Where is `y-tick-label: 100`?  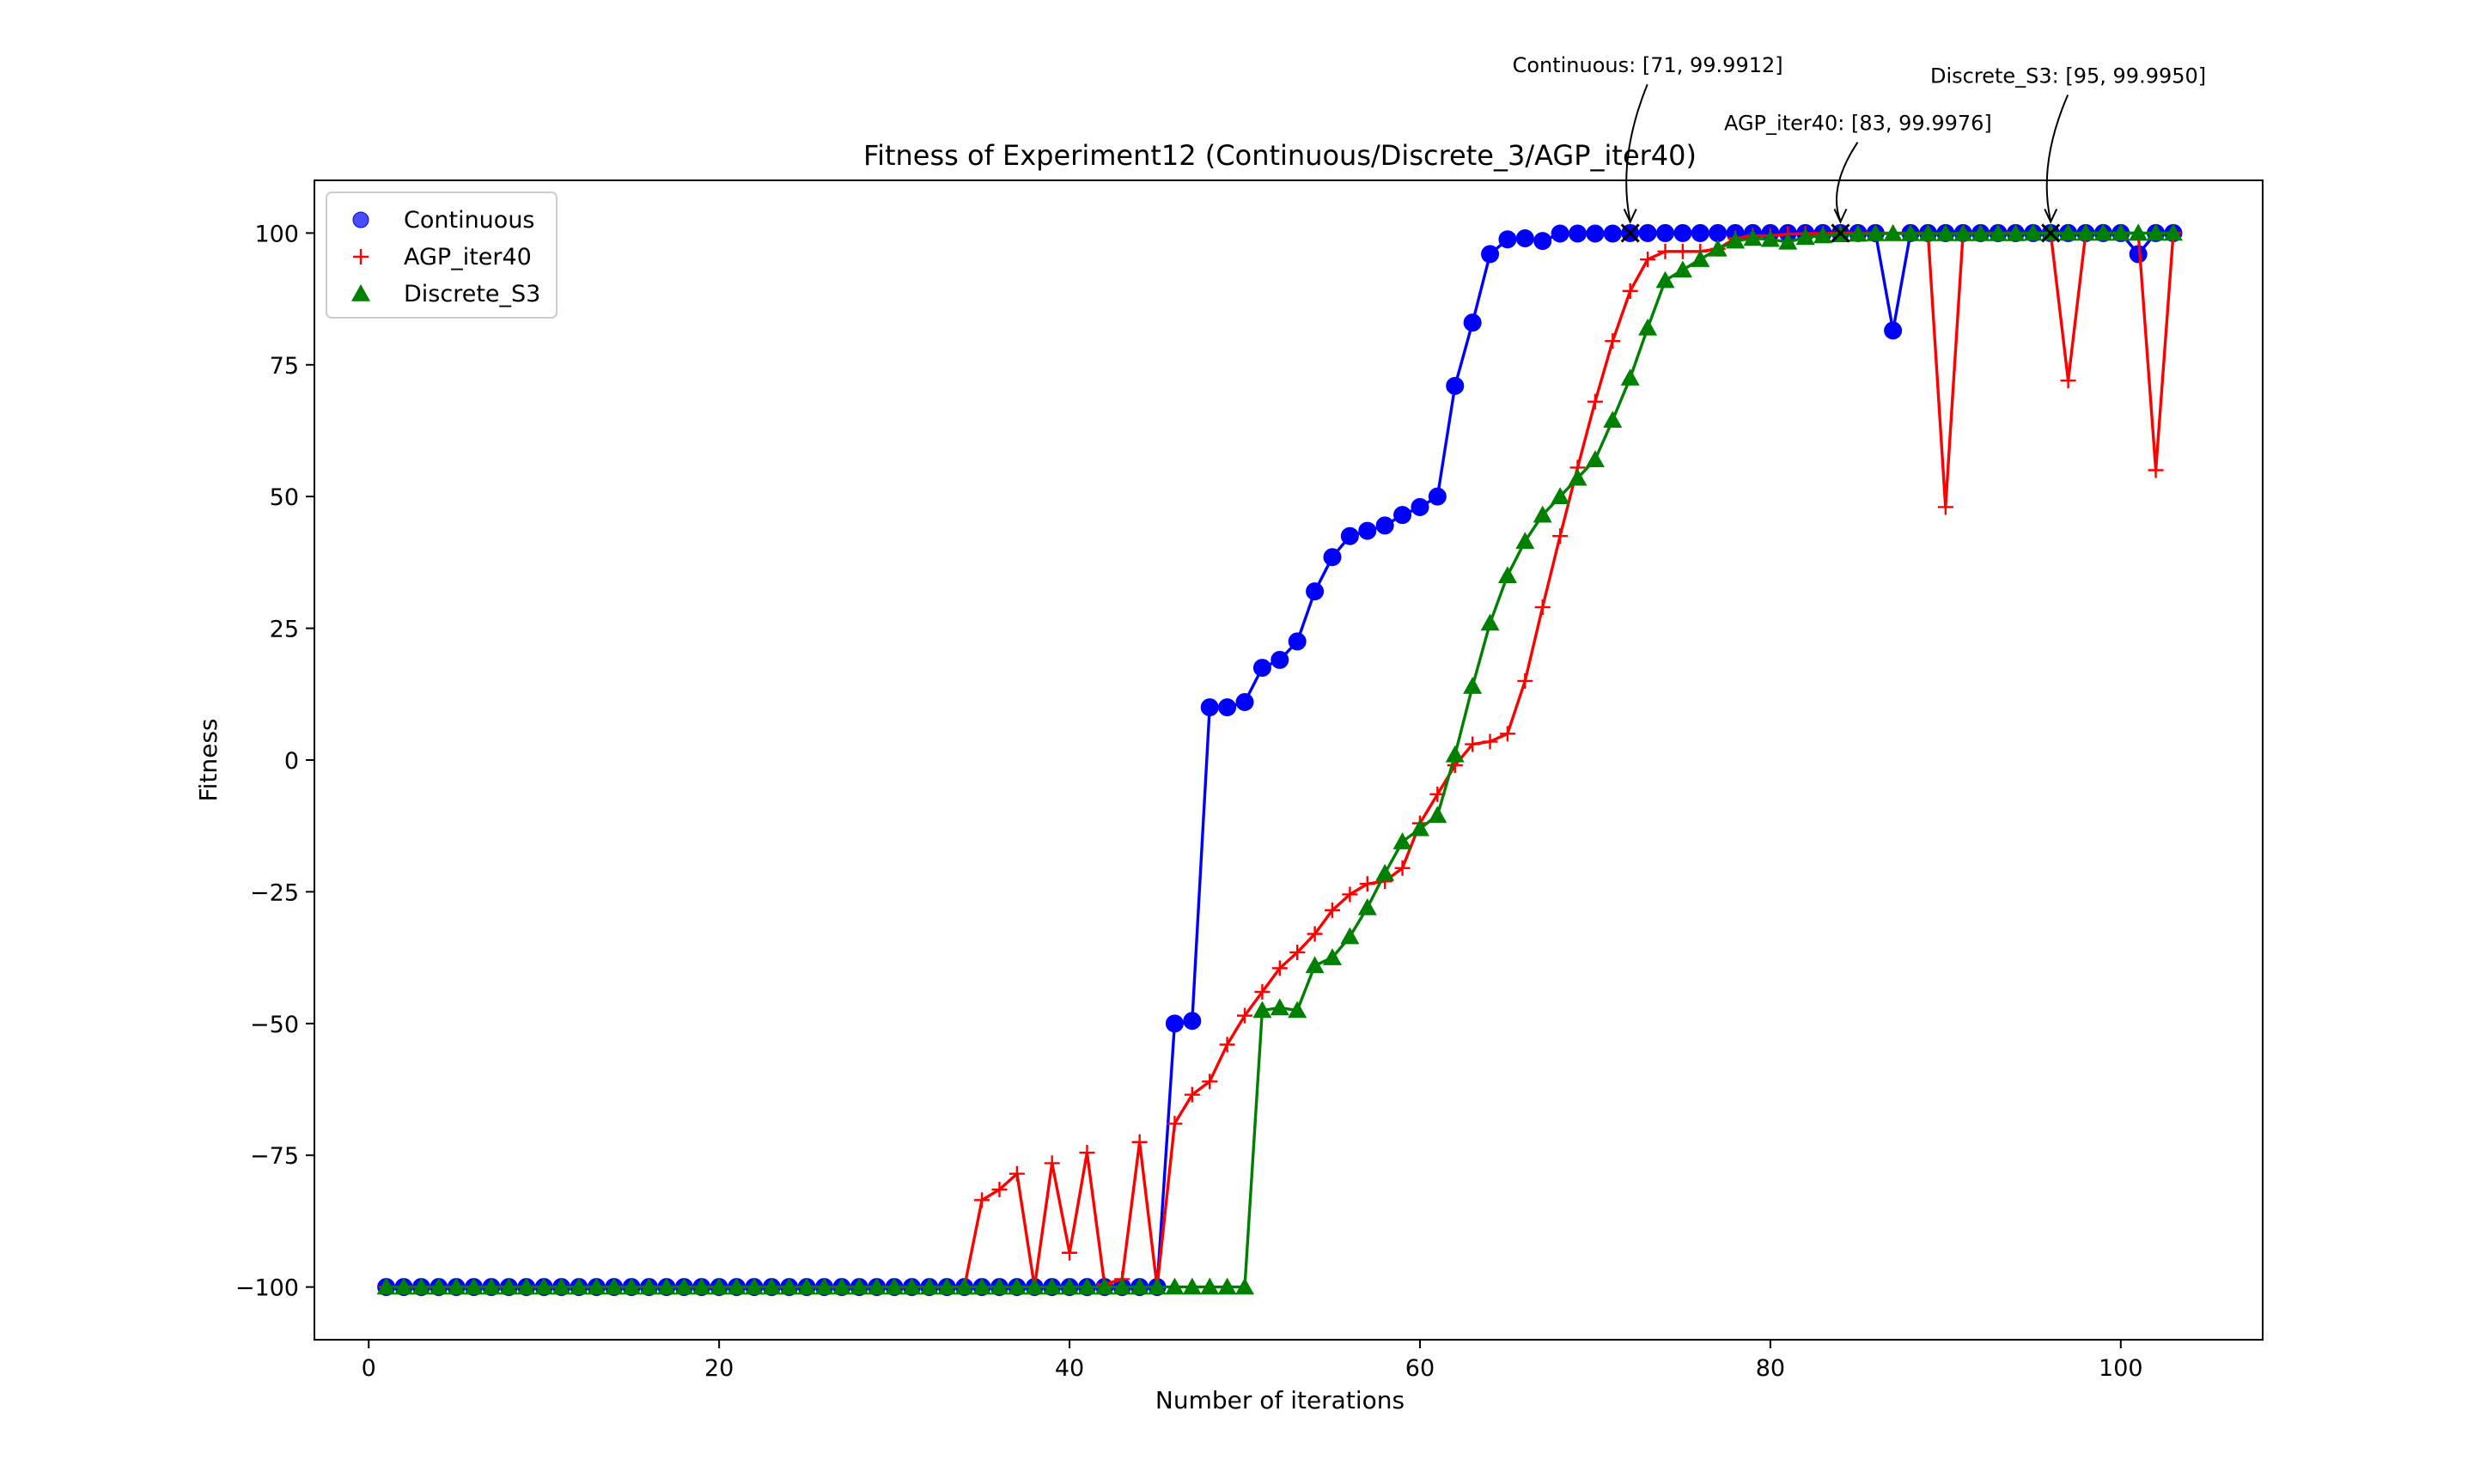 y-tick-label: 100 is located at coordinates (276, 234).